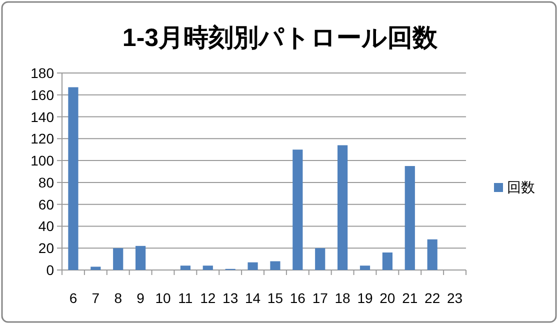 This screenshot has height=326, width=560. I want to click on x-tick-label: 7, so click(96, 298).